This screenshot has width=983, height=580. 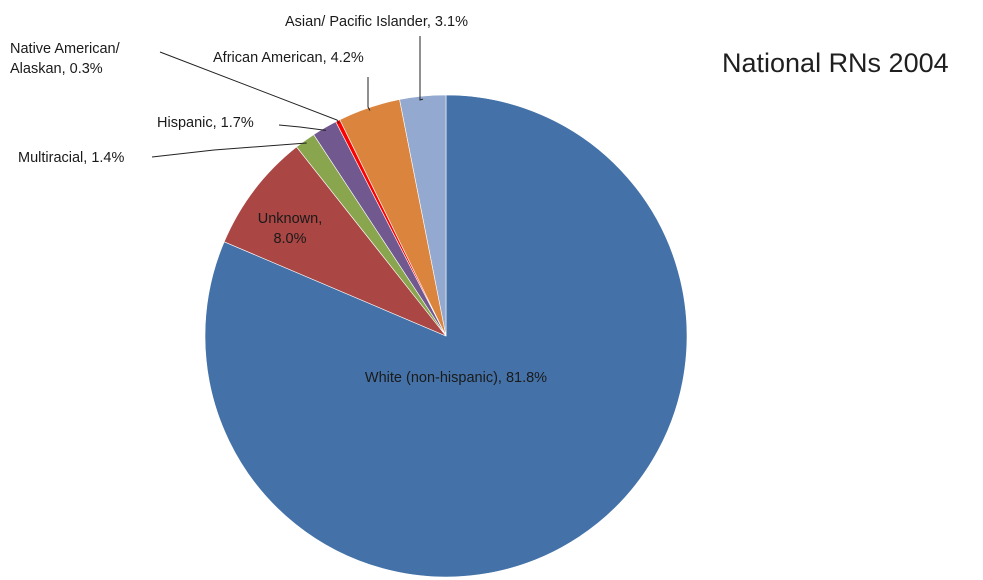 What do you see at coordinates (302, 127) in the screenshot?
I see `leader-line-hispanic` at bounding box center [302, 127].